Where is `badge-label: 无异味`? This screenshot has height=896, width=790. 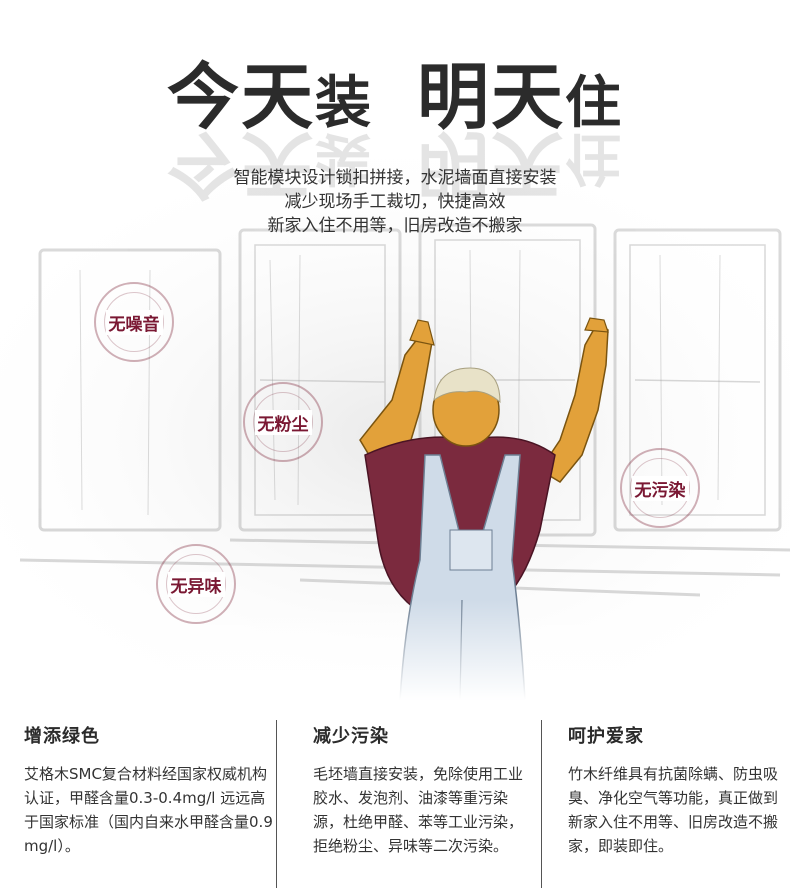 badge-label: 无异味 is located at coordinates (196, 584).